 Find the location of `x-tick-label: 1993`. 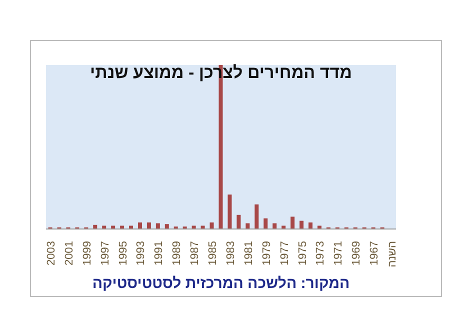

x-tick-label: 1993 is located at coordinates (141, 253).